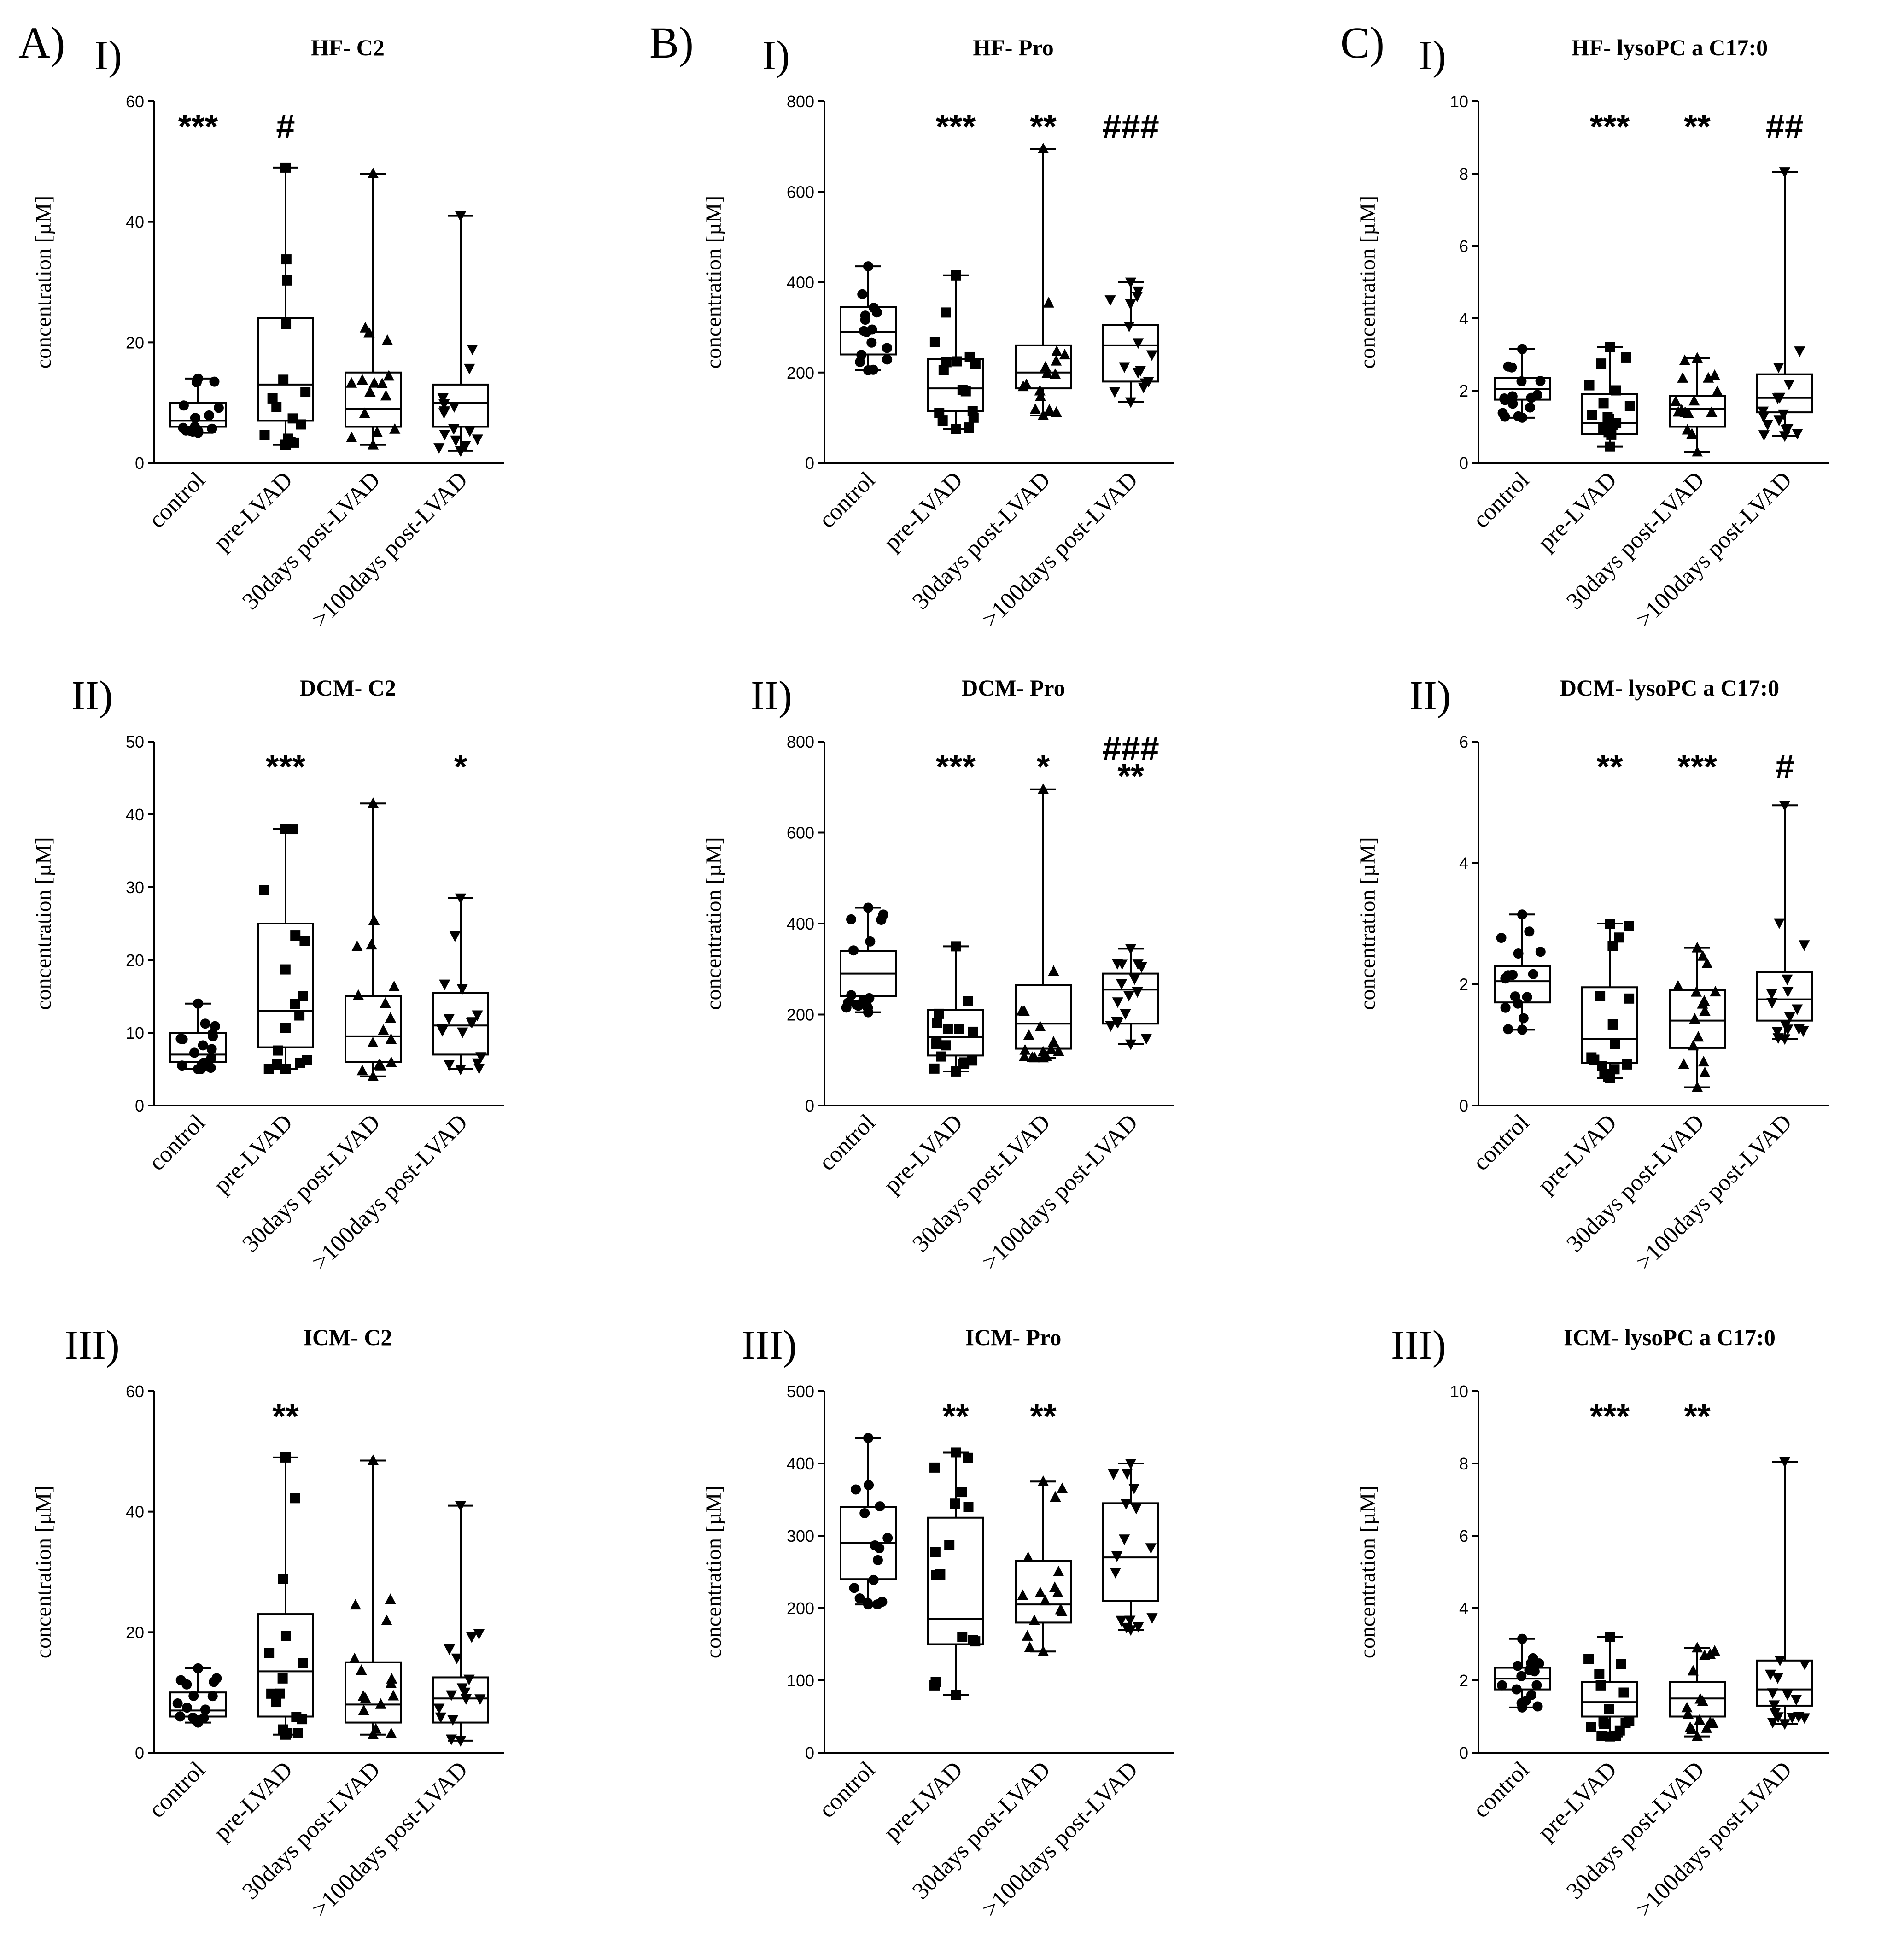  What do you see at coordinates (1043, 126) in the screenshot?
I see `significance-annotation: **` at bounding box center [1043, 126].